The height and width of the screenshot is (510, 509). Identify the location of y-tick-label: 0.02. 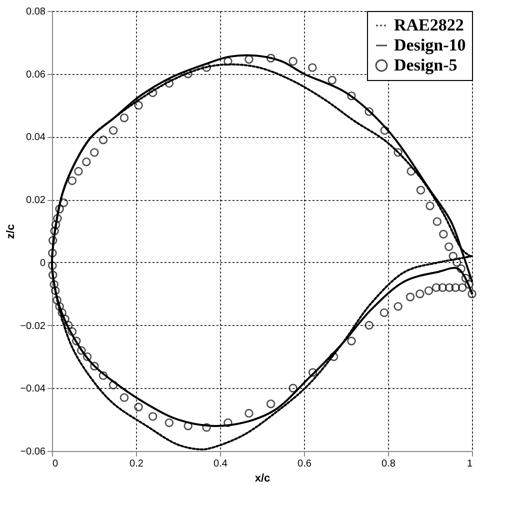
(36, 200).